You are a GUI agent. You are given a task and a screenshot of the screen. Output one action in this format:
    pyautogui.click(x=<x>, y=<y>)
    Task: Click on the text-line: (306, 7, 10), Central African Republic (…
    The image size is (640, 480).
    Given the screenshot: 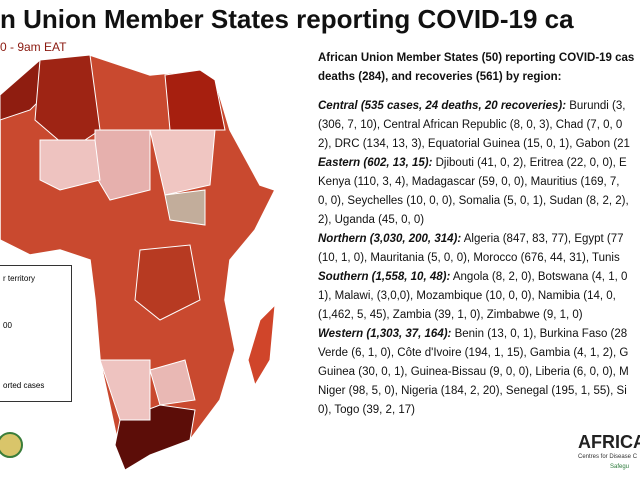 What is the action you would take?
    pyautogui.click(x=470, y=125)
    